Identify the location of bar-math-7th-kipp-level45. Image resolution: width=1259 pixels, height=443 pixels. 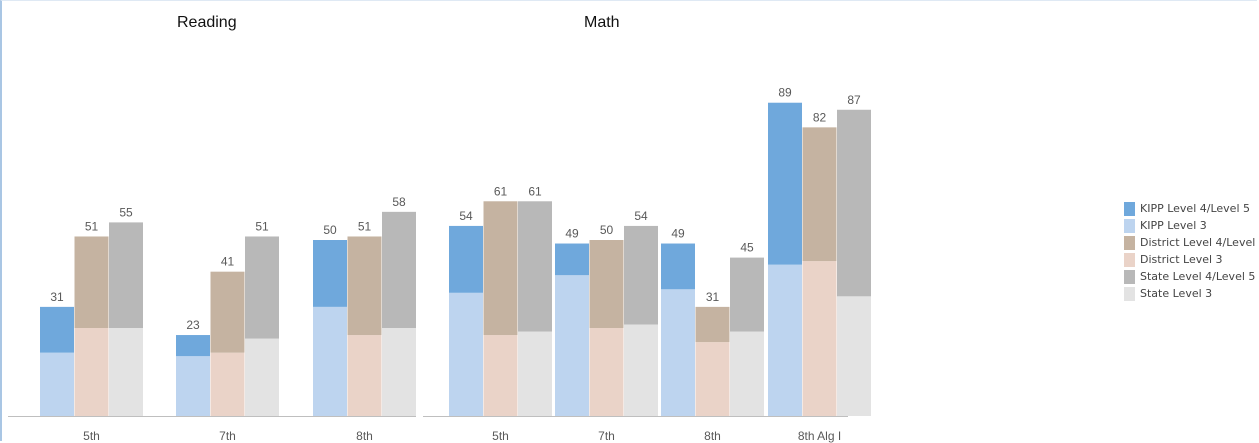
(572, 259).